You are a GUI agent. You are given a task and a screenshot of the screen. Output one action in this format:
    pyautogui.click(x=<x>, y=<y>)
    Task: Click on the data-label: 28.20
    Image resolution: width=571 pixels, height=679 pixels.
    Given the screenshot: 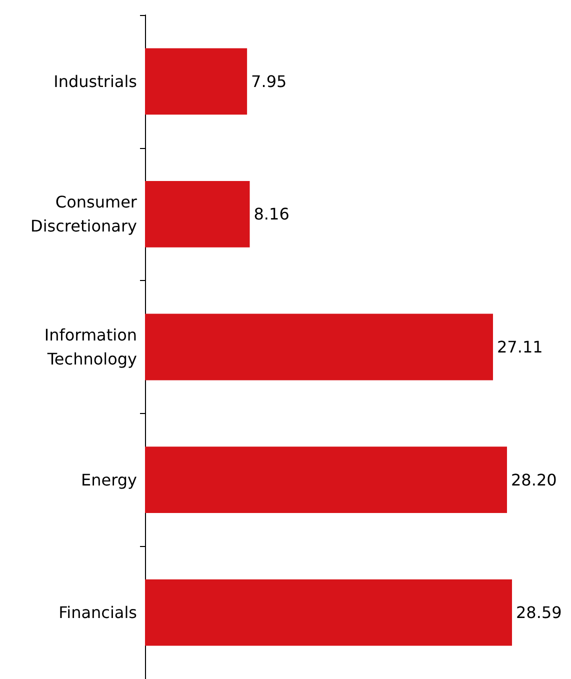 What is the action you would take?
    pyautogui.click(x=533, y=480)
    